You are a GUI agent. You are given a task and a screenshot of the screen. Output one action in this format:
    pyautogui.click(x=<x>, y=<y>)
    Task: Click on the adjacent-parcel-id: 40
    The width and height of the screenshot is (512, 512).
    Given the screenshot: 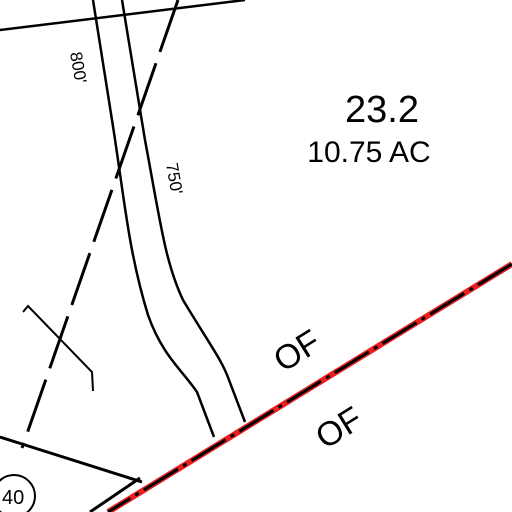 What is the action you would take?
    pyautogui.click(x=13, y=498)
    